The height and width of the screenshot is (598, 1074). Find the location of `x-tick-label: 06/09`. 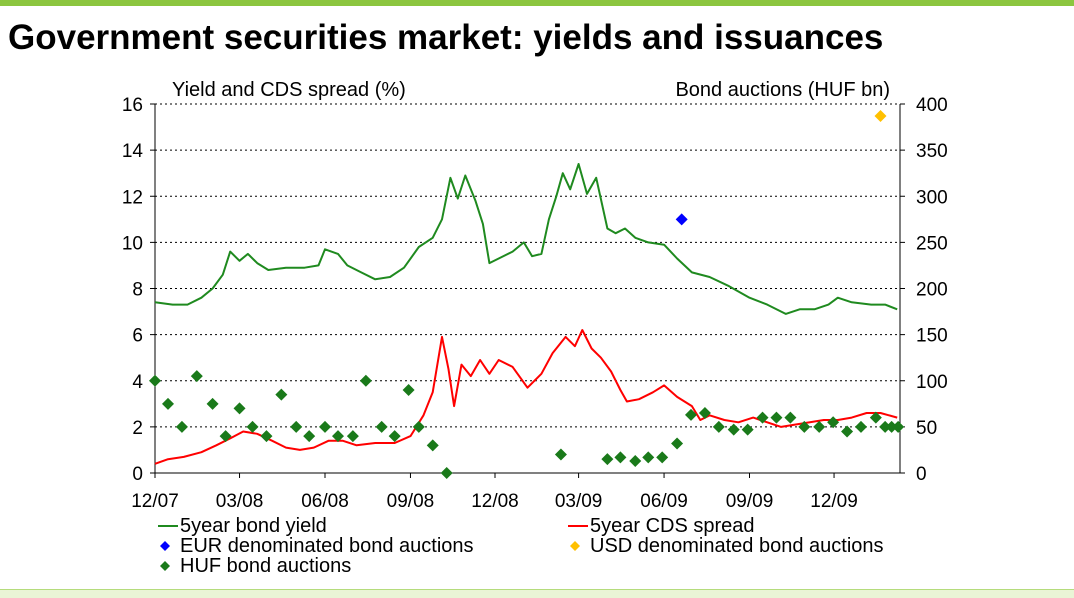

x-tick-label: 06/09 is located at coordinates (664, 501).